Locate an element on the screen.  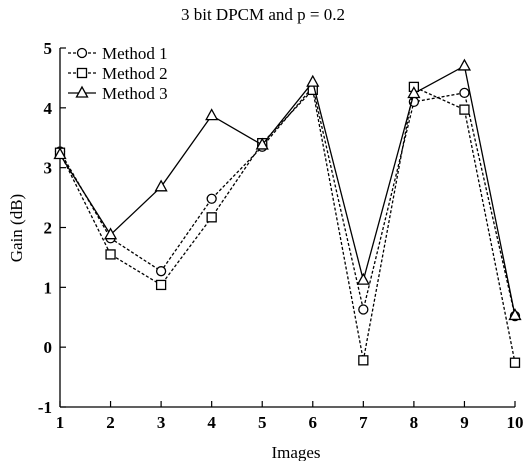
x-tick-label: 6 is located at coordinates (313, 422).